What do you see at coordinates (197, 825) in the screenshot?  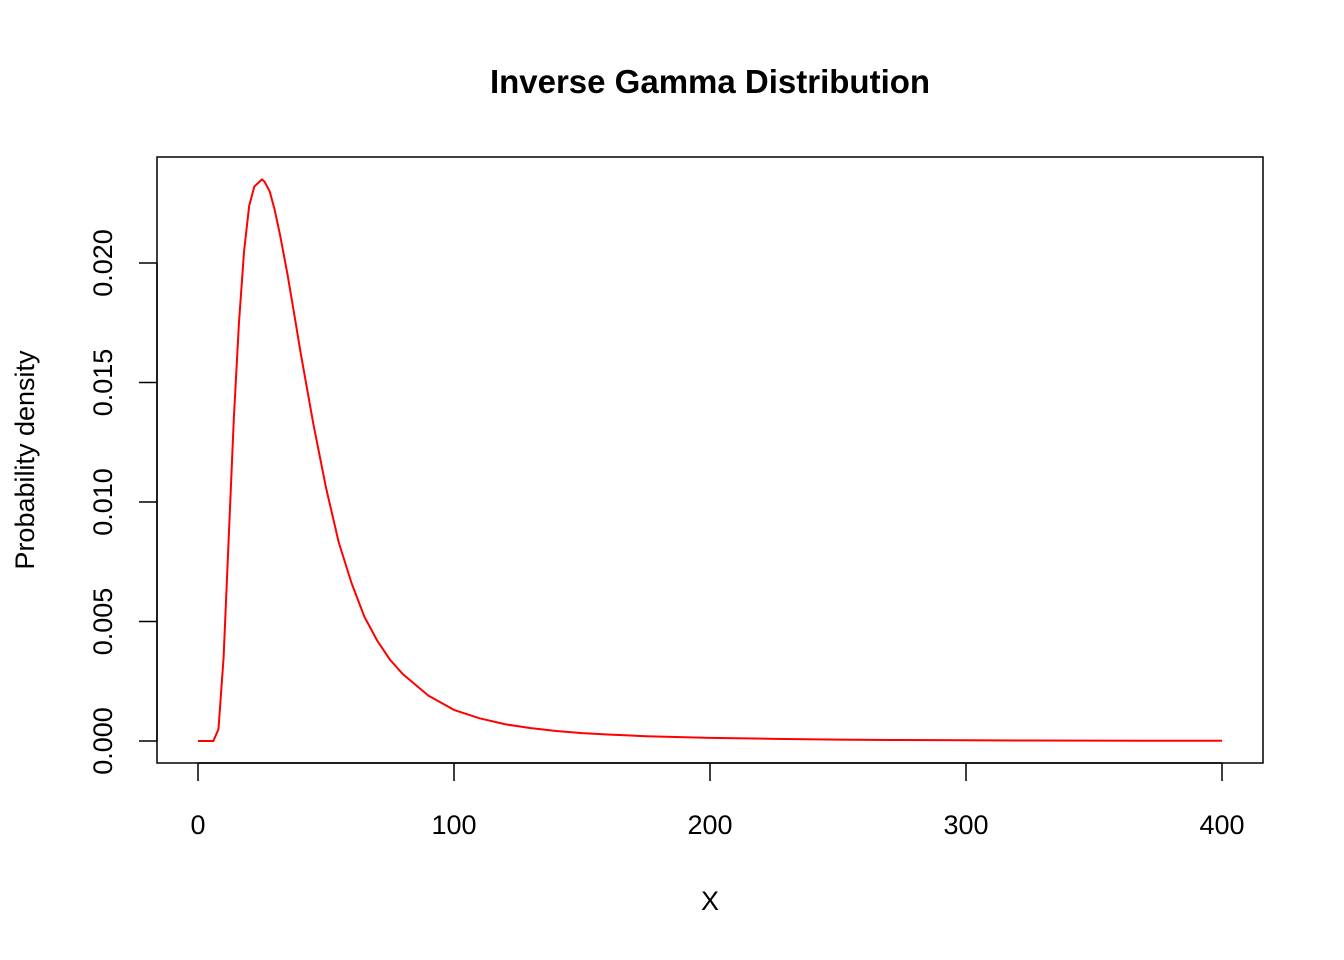 I see `x-tick-label: 0` at bounding box center [197, 825].